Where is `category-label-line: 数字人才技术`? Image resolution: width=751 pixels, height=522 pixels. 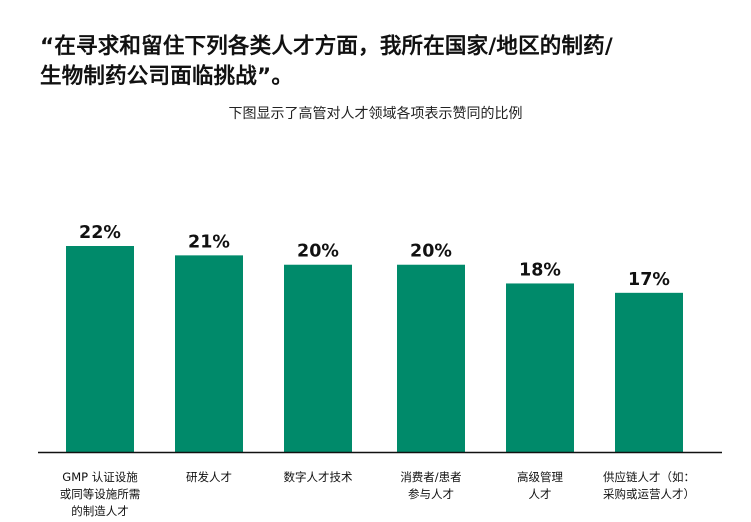 category-label-line: 数字人才技术 is located at coordinates (318, 477).